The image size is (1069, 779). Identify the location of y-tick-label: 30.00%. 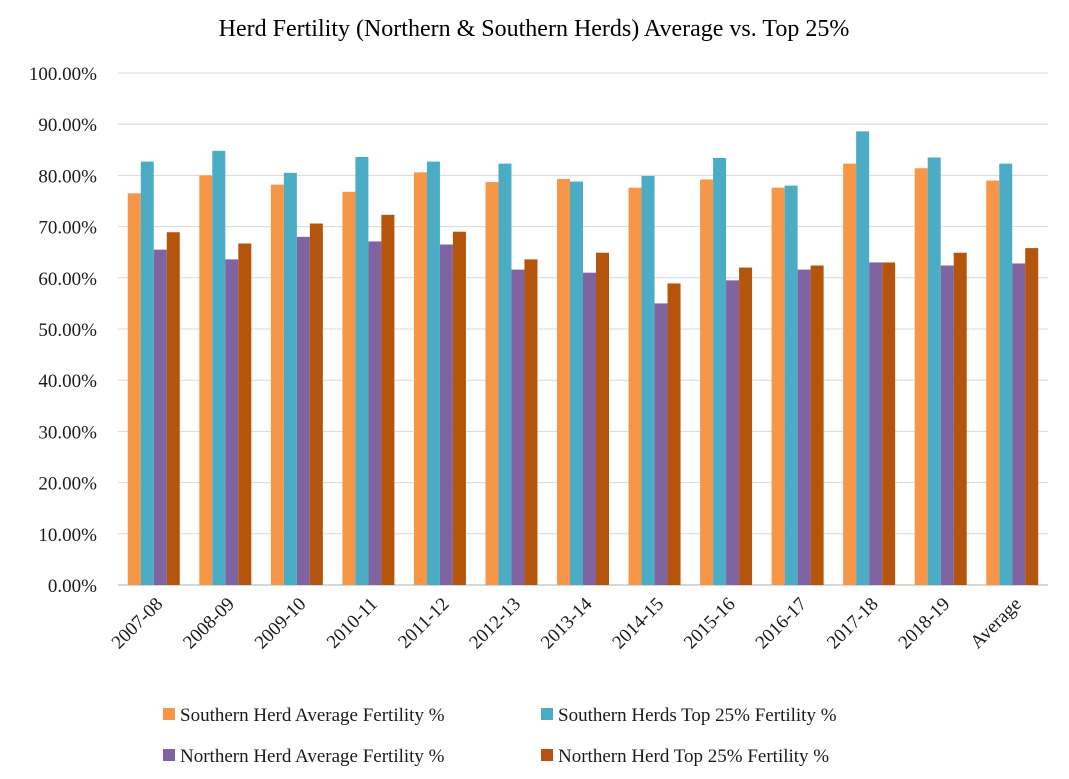
(67, 432).